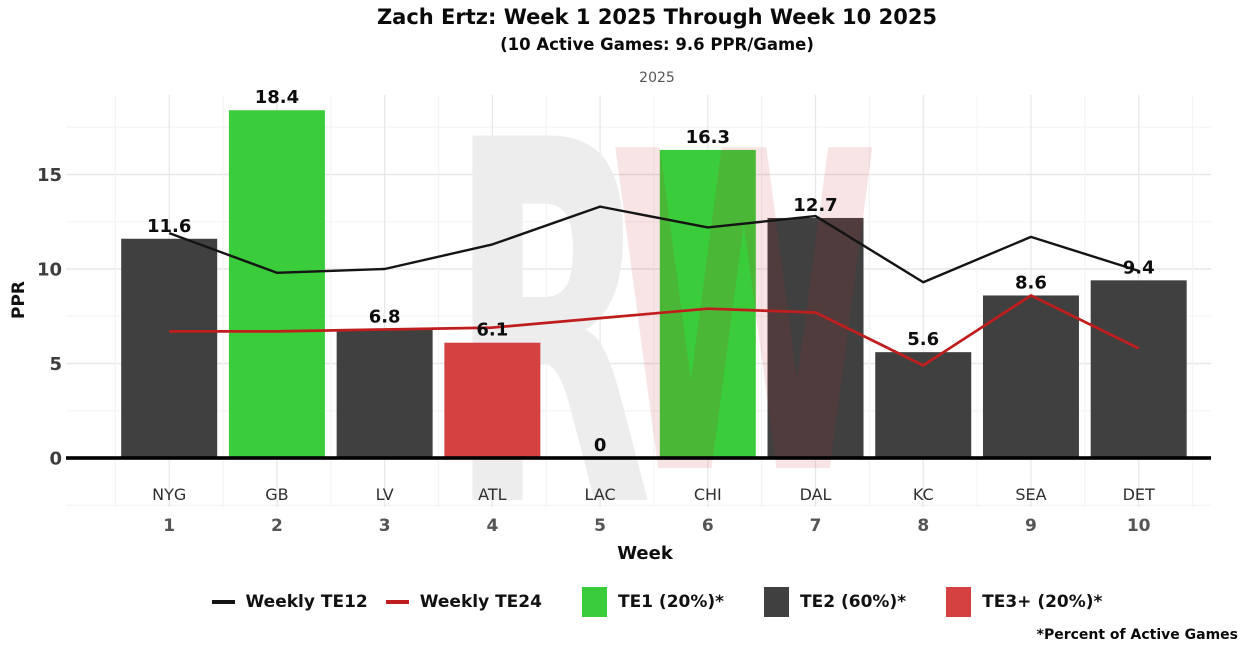  What do you see at coordinates (708, 137) in the screenshot?
I see `bar-value-label: 16.3` at bounding box center [708, 137].